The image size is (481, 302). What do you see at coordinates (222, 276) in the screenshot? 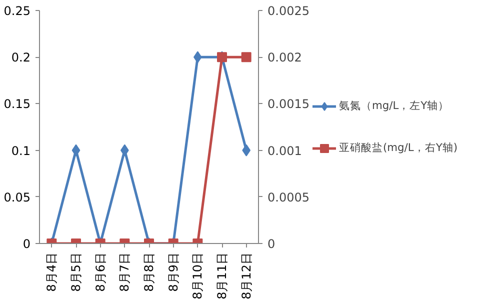
I see `x-tick-label: 8月11日` at bounding box center [222, 276].